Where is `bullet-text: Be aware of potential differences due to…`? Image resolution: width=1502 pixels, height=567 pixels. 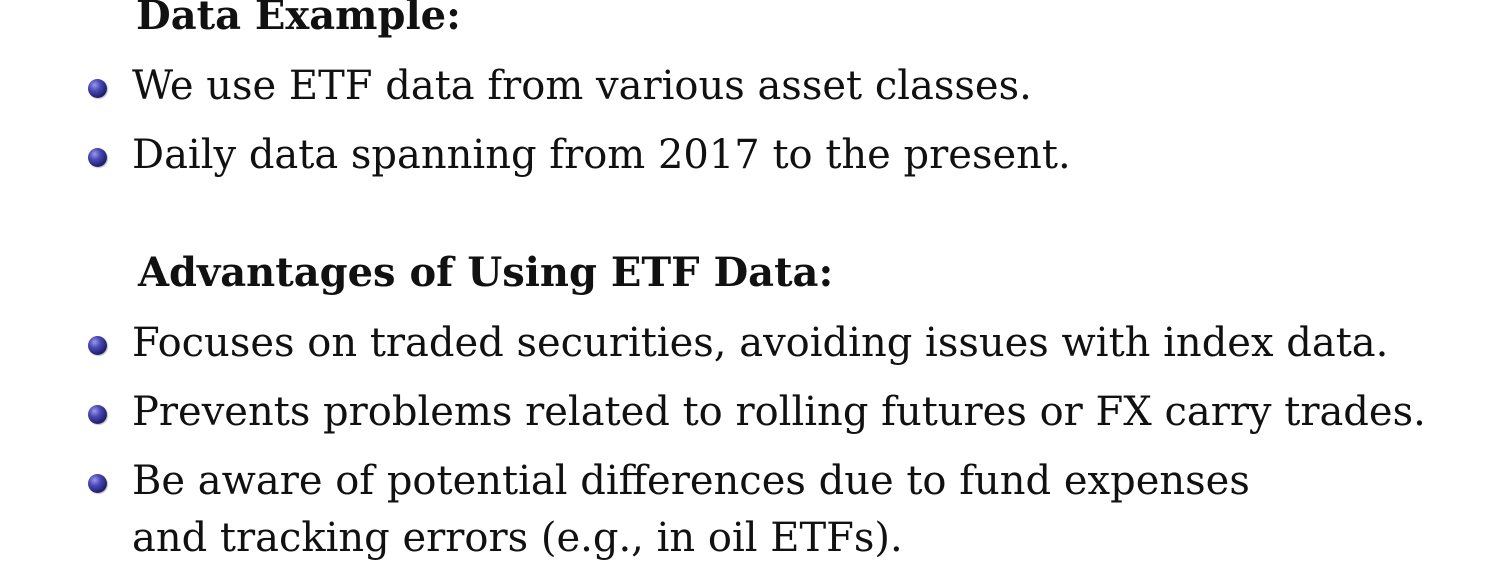 bullet-text: Be aware of potential differences due to… is located at coordinates (691, 509).